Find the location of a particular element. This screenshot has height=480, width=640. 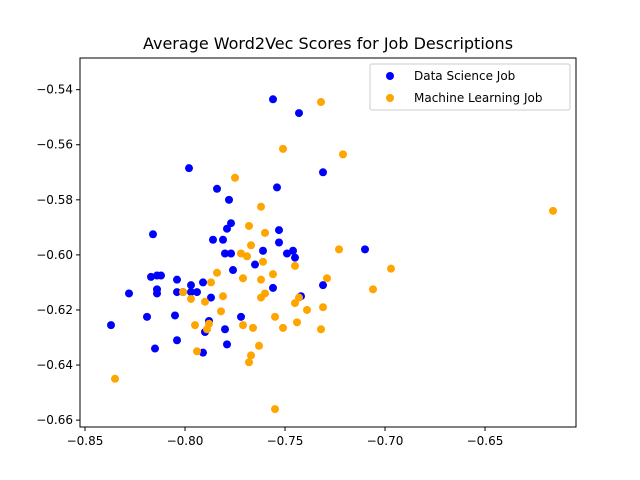

y-tick-label: −0.54 is located at coordinates (54, 90).